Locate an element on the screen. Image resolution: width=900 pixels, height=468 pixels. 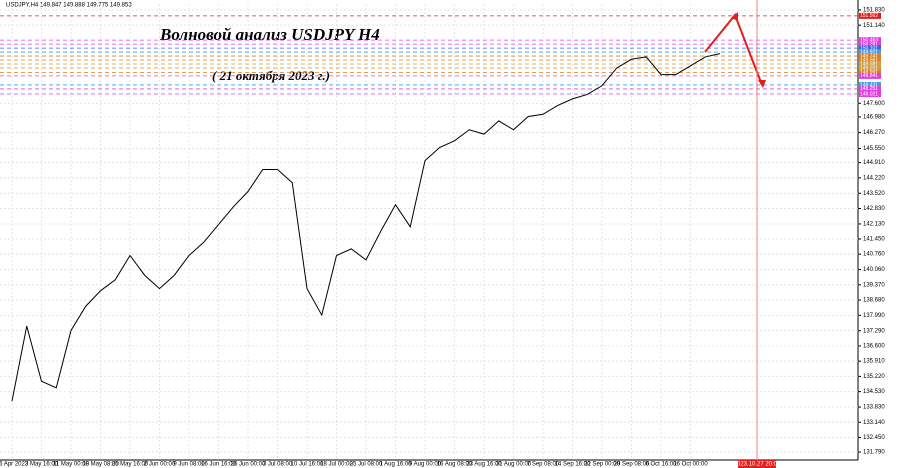
chart-title: Волновой анализ USDJPY H4 is located at coordinates (269, 34).